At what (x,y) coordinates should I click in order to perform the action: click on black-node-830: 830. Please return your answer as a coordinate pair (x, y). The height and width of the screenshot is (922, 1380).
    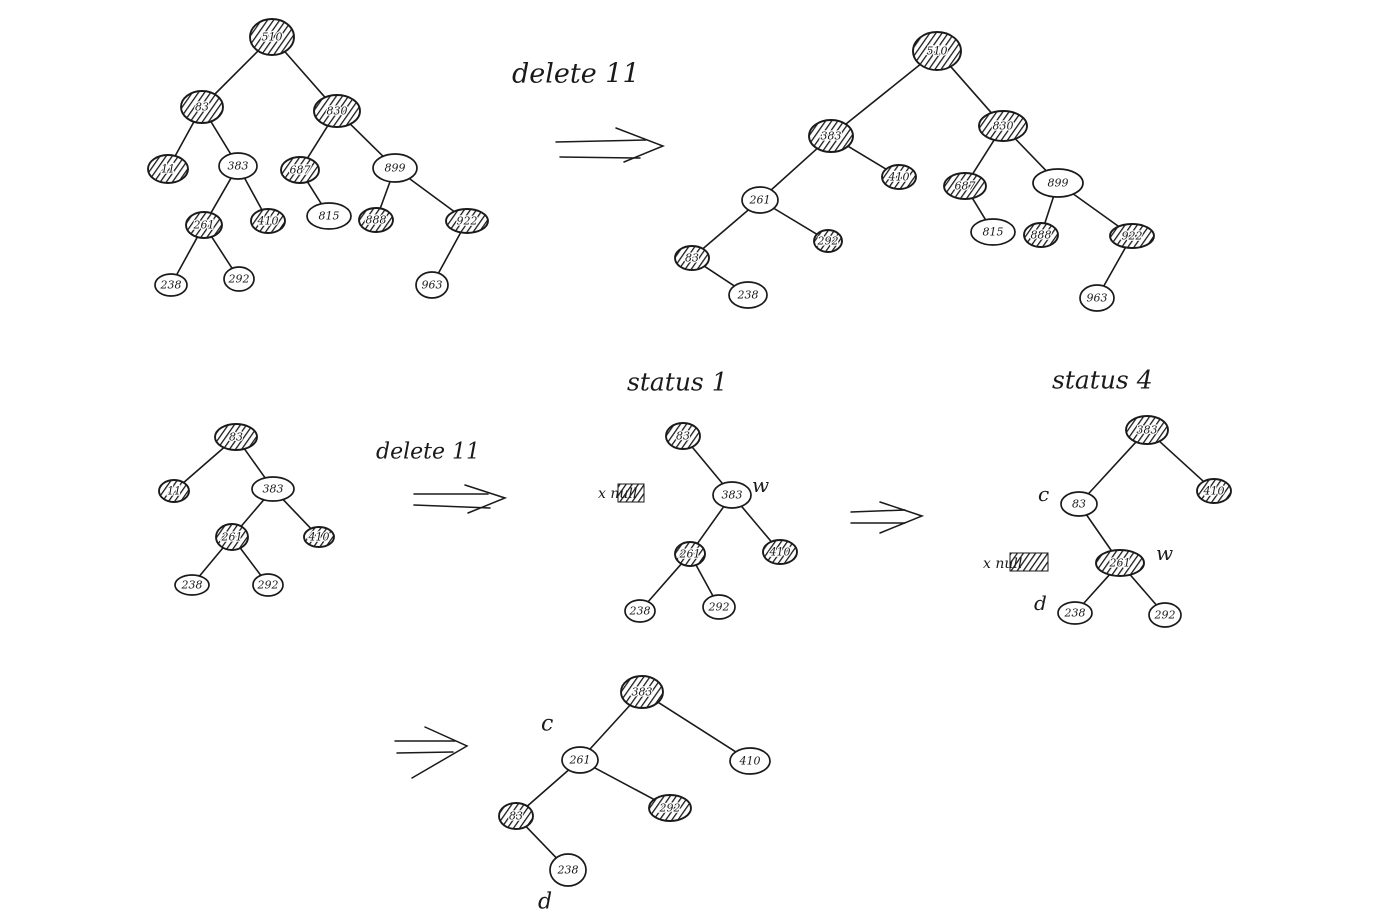
    Looking at the image, I should click on (337, 111).